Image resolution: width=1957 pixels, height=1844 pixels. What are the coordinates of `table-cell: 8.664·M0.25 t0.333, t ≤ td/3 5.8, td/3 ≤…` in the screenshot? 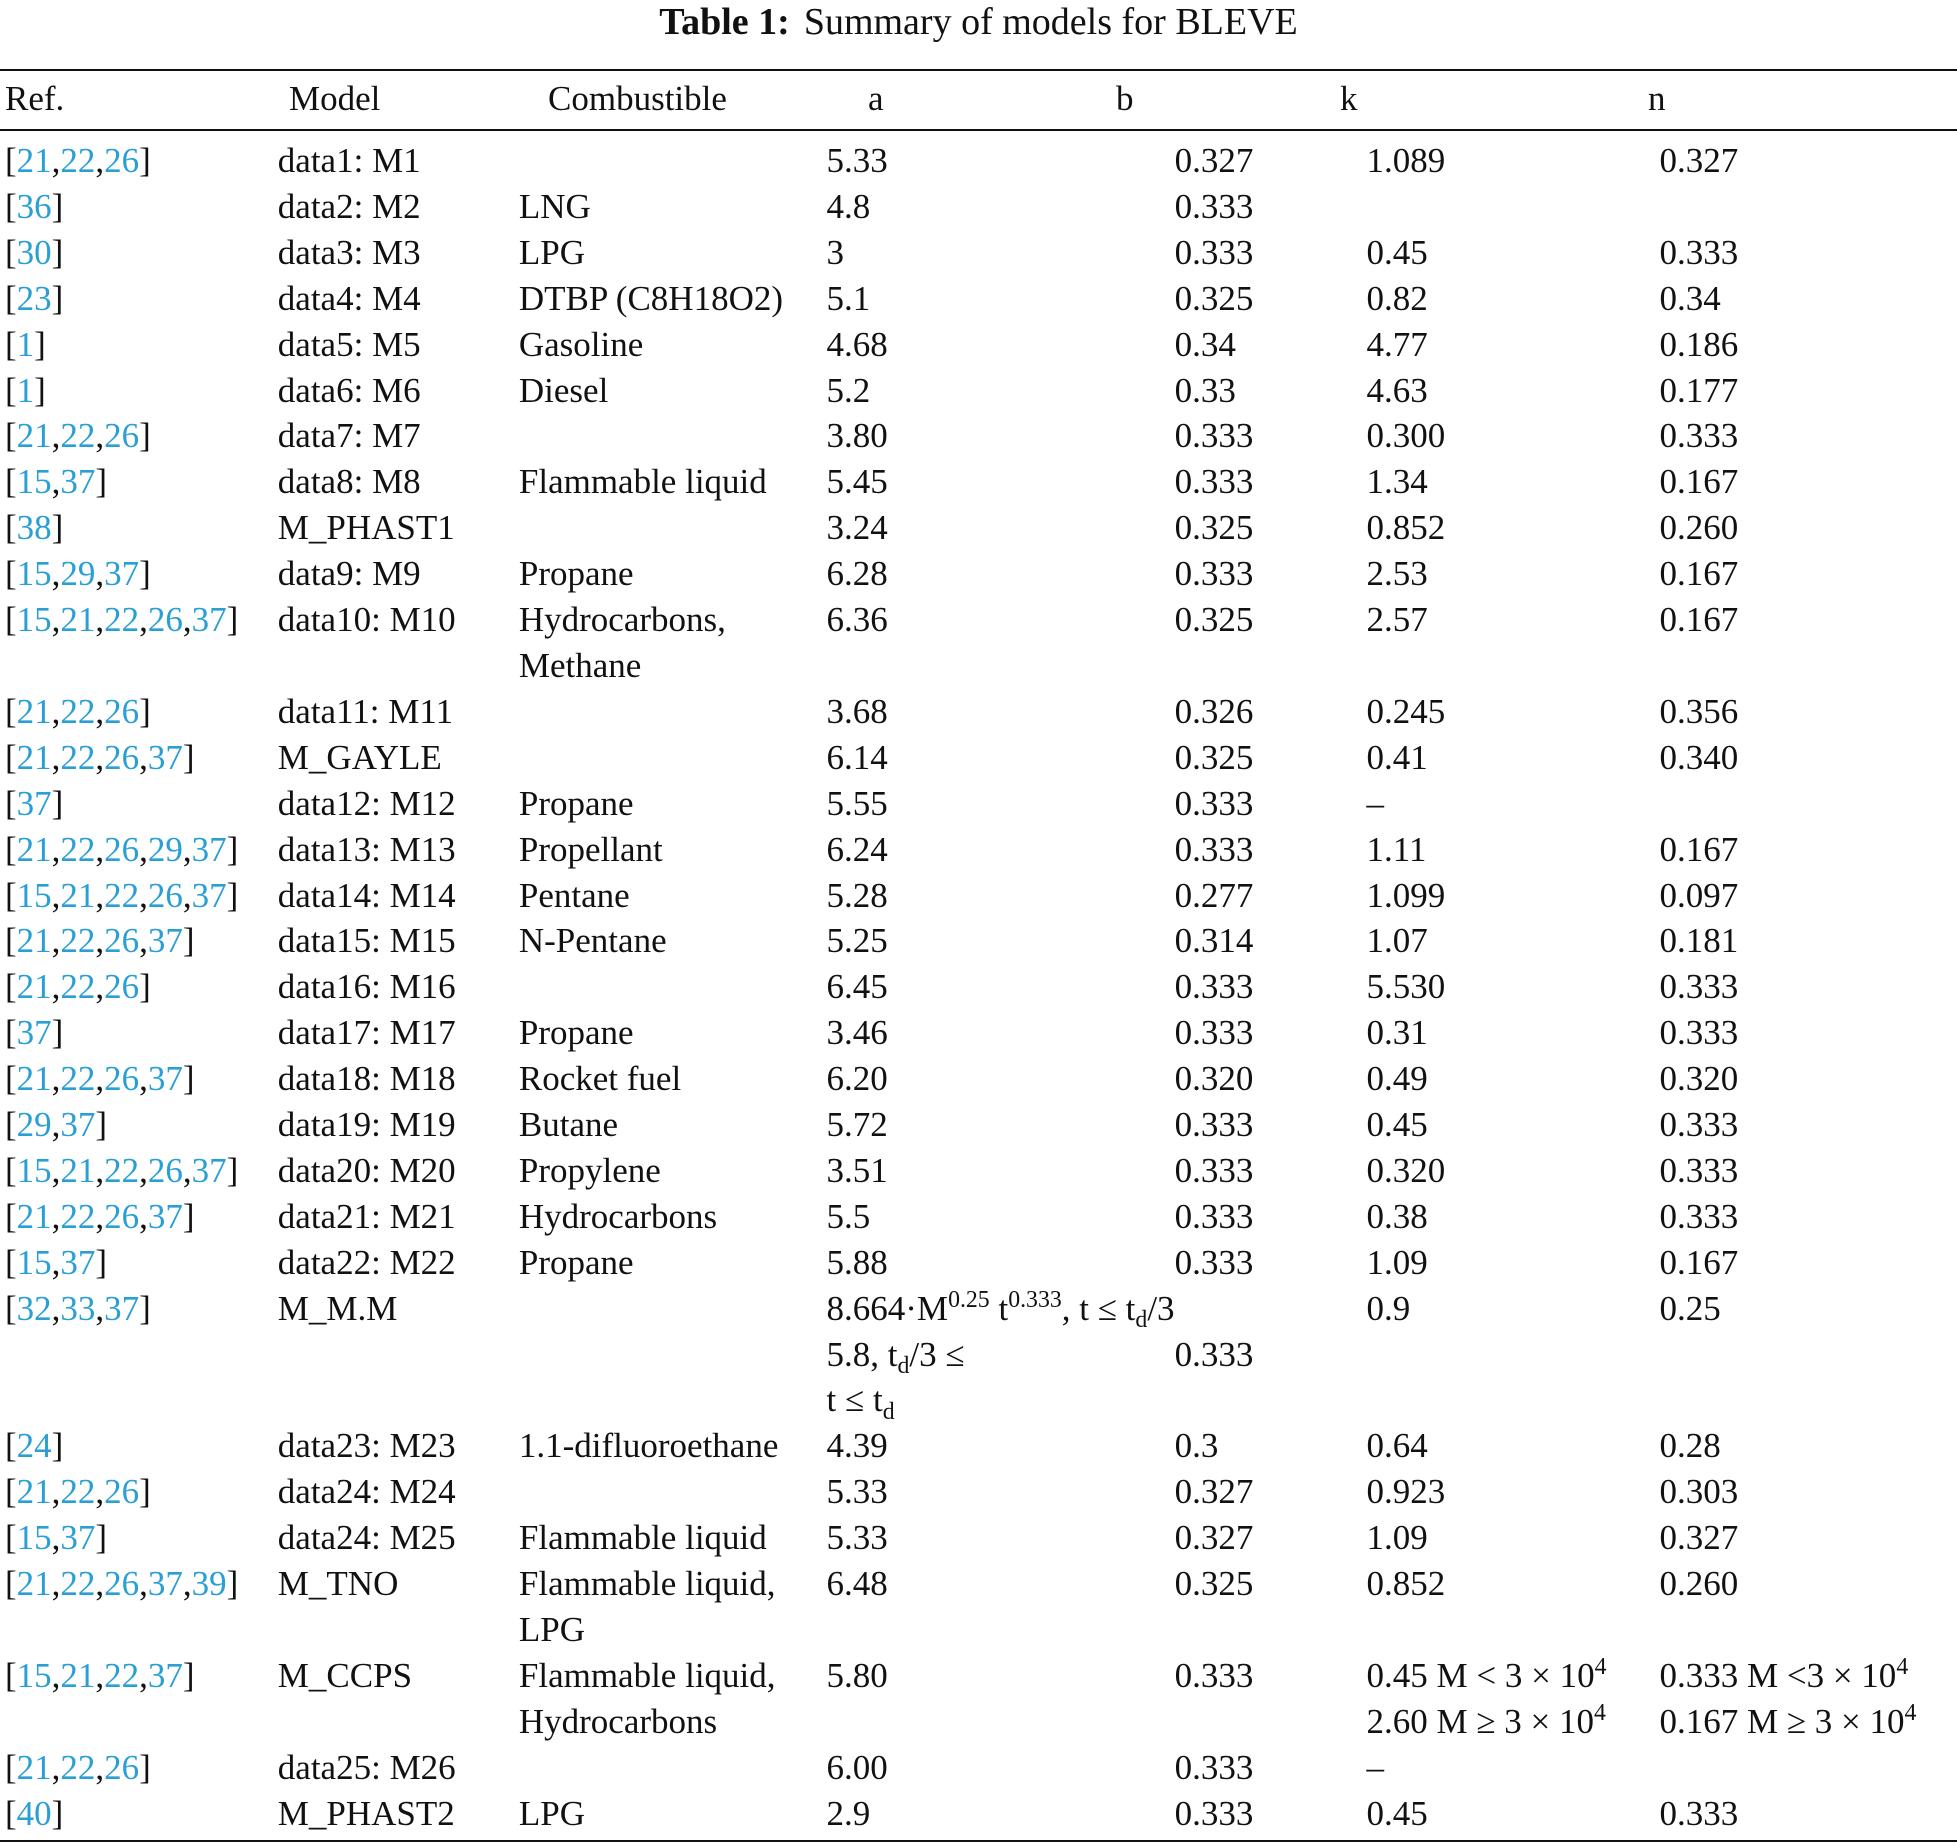 It's located at (1001, 1355).